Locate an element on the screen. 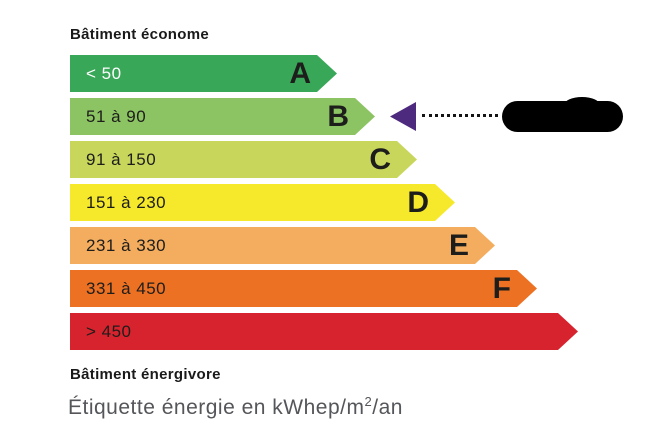 Image resolution: width=667 pixels, height=441 pixels. energy-grade-c: C is located at coordinates (380, 159).